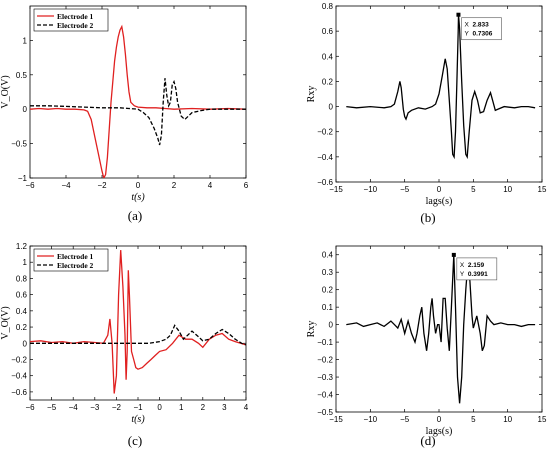 This screenshot has width=550, height=457. Describe the element at coordinates (325, 377) in the screenshot. I see `y-tick-label: −0.3` at that location.